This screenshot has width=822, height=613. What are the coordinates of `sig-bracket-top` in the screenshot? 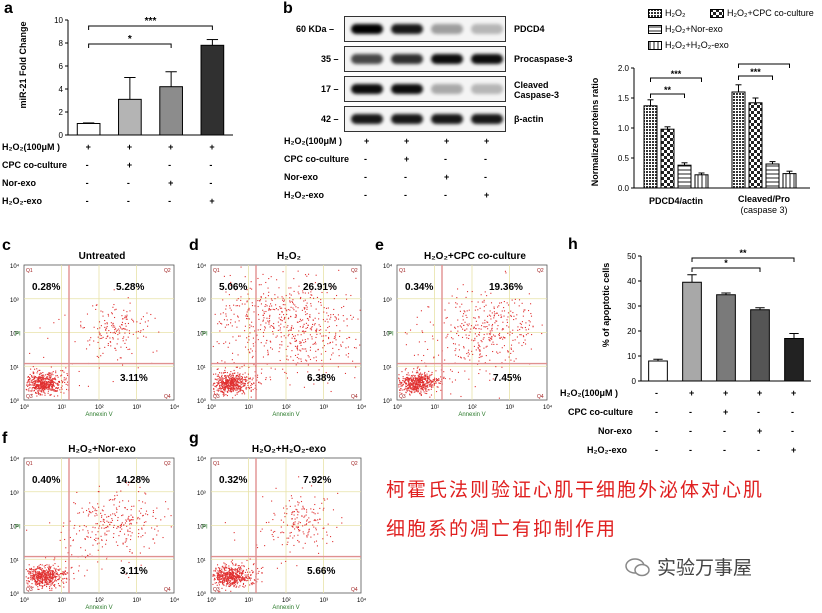 It's located at (150, 27).